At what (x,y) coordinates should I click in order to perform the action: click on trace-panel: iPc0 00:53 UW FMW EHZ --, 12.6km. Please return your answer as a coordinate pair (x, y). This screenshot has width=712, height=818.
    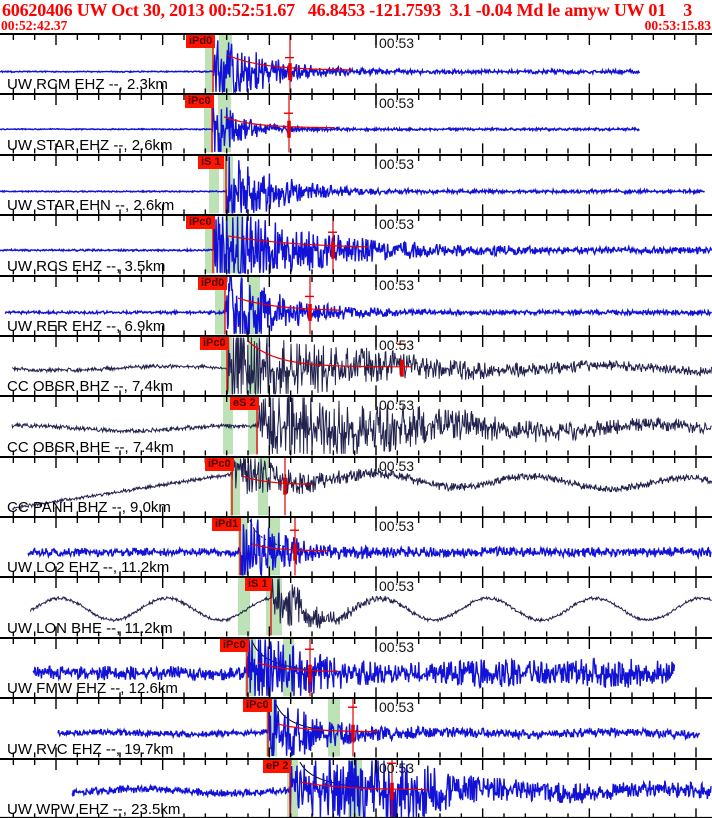
    Looking at the image, I should click on (356, 667).